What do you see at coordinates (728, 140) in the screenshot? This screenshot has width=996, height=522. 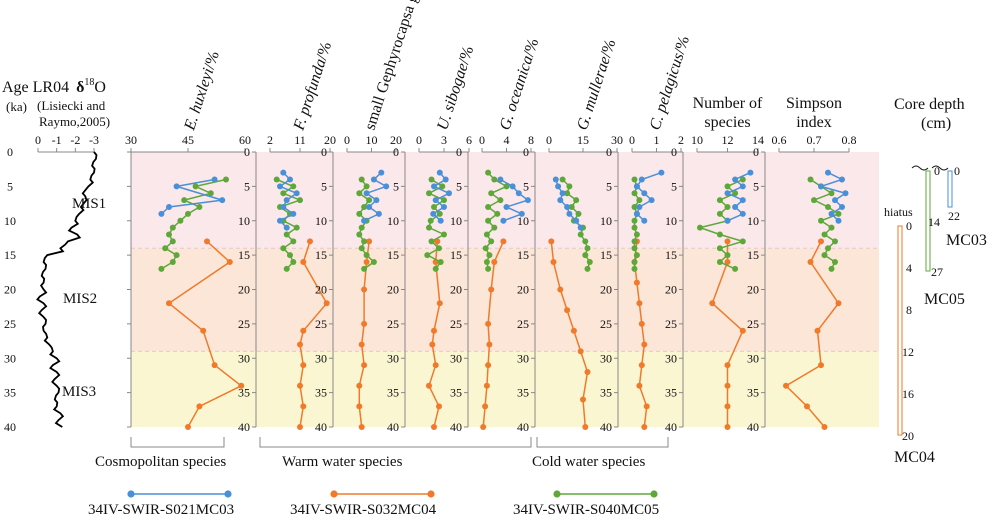 I see `x-tick-label: 12` at bounding box center [728, 140].